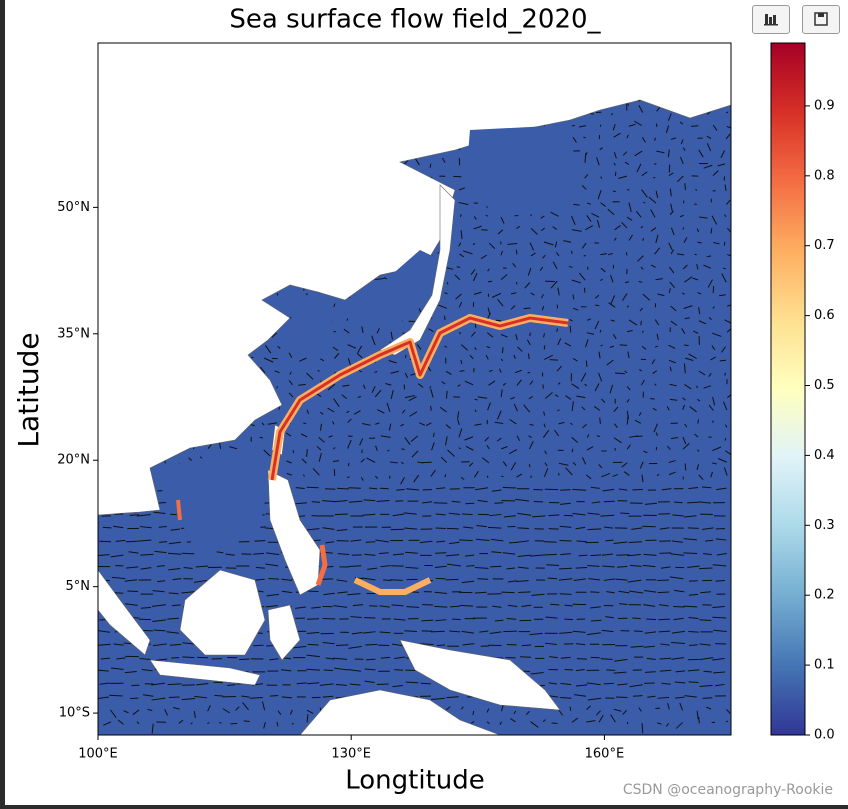  I want to click on colorbar-tick-label: 0.7, so click(824, 245).